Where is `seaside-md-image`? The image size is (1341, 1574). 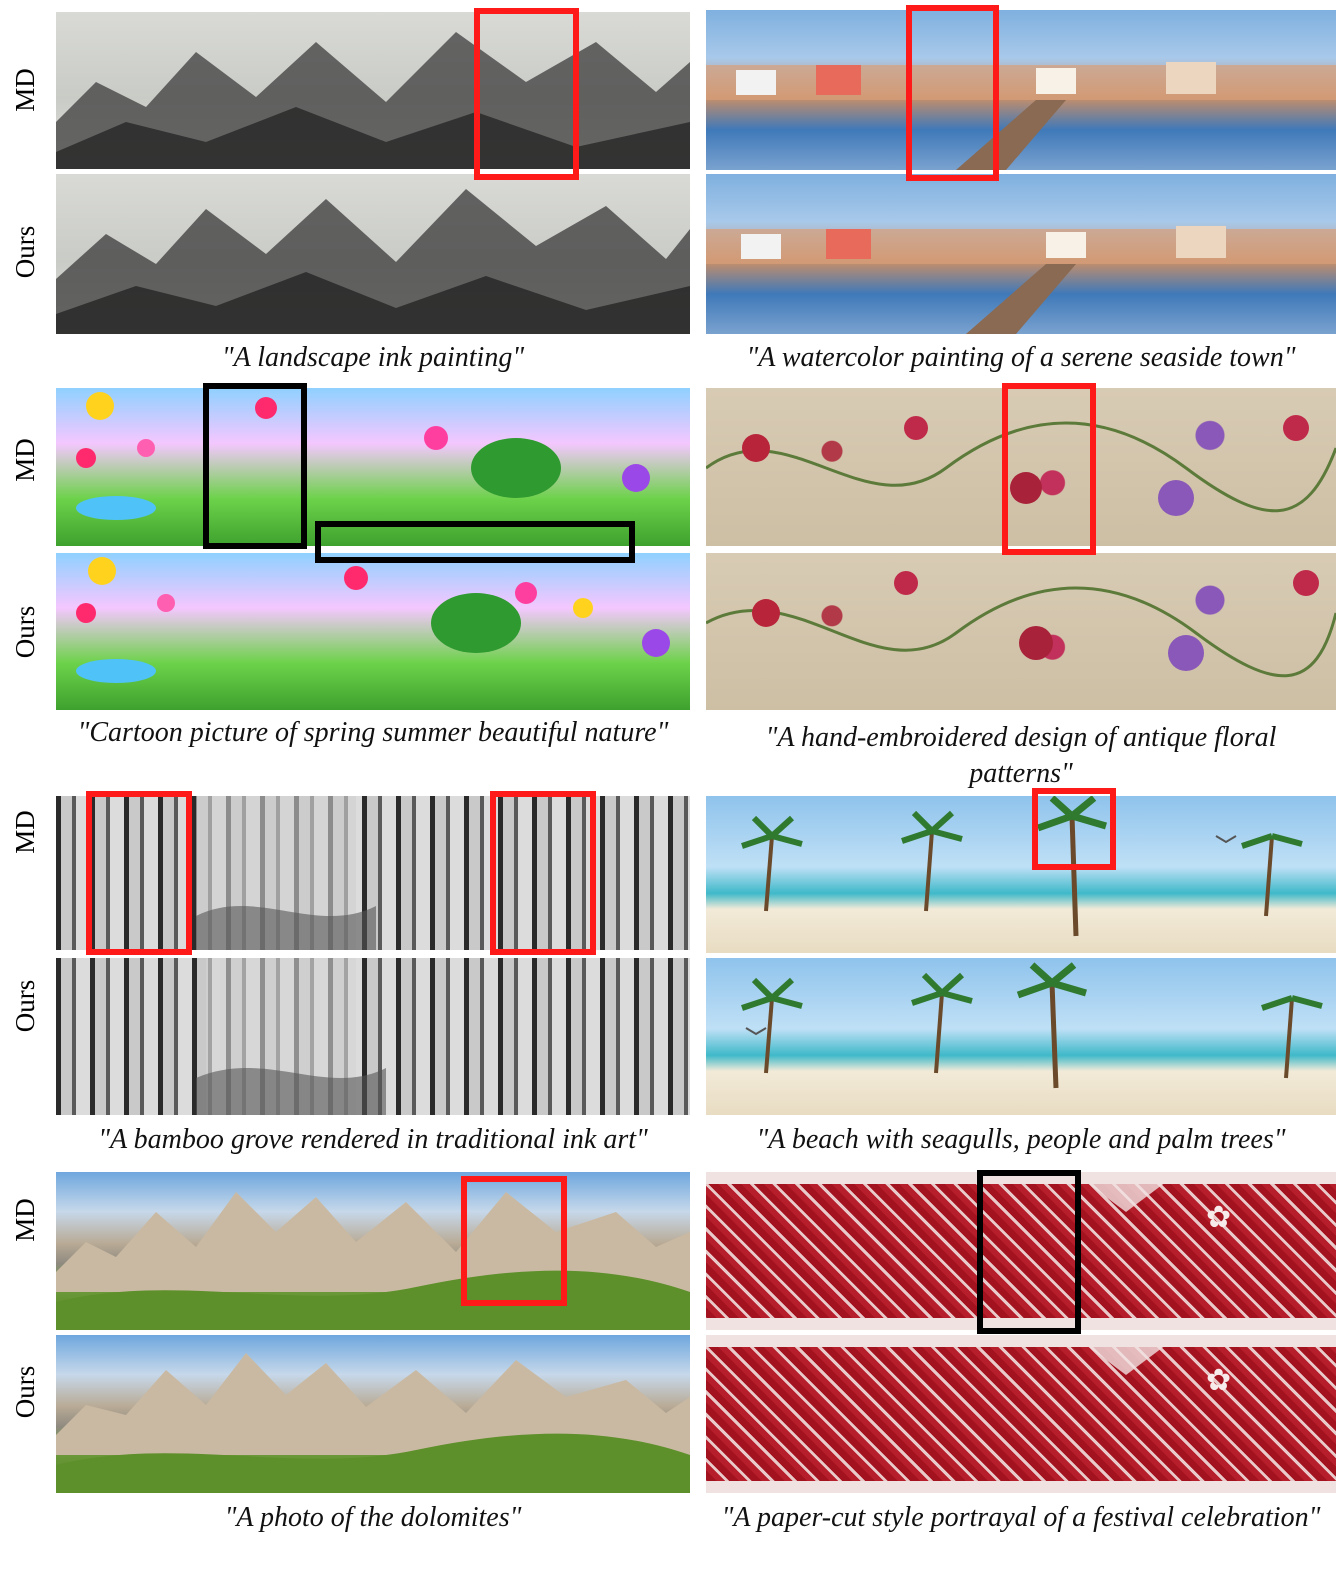 seaside-md-image is located at coordinates (1021, 90).